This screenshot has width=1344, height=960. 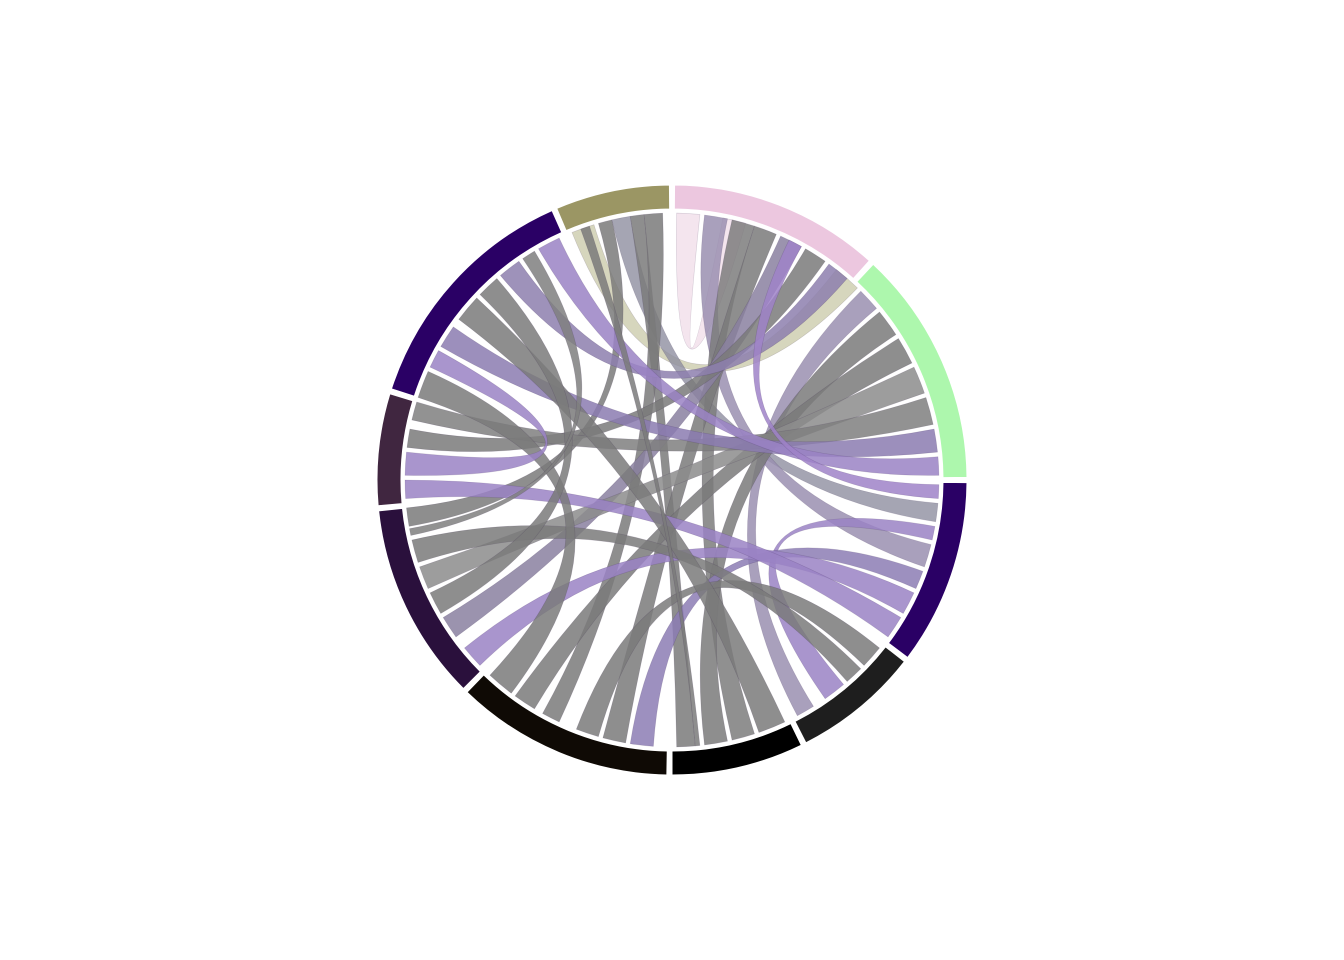 I want to click on chord-sector-s4, so click(x=927, y=570).